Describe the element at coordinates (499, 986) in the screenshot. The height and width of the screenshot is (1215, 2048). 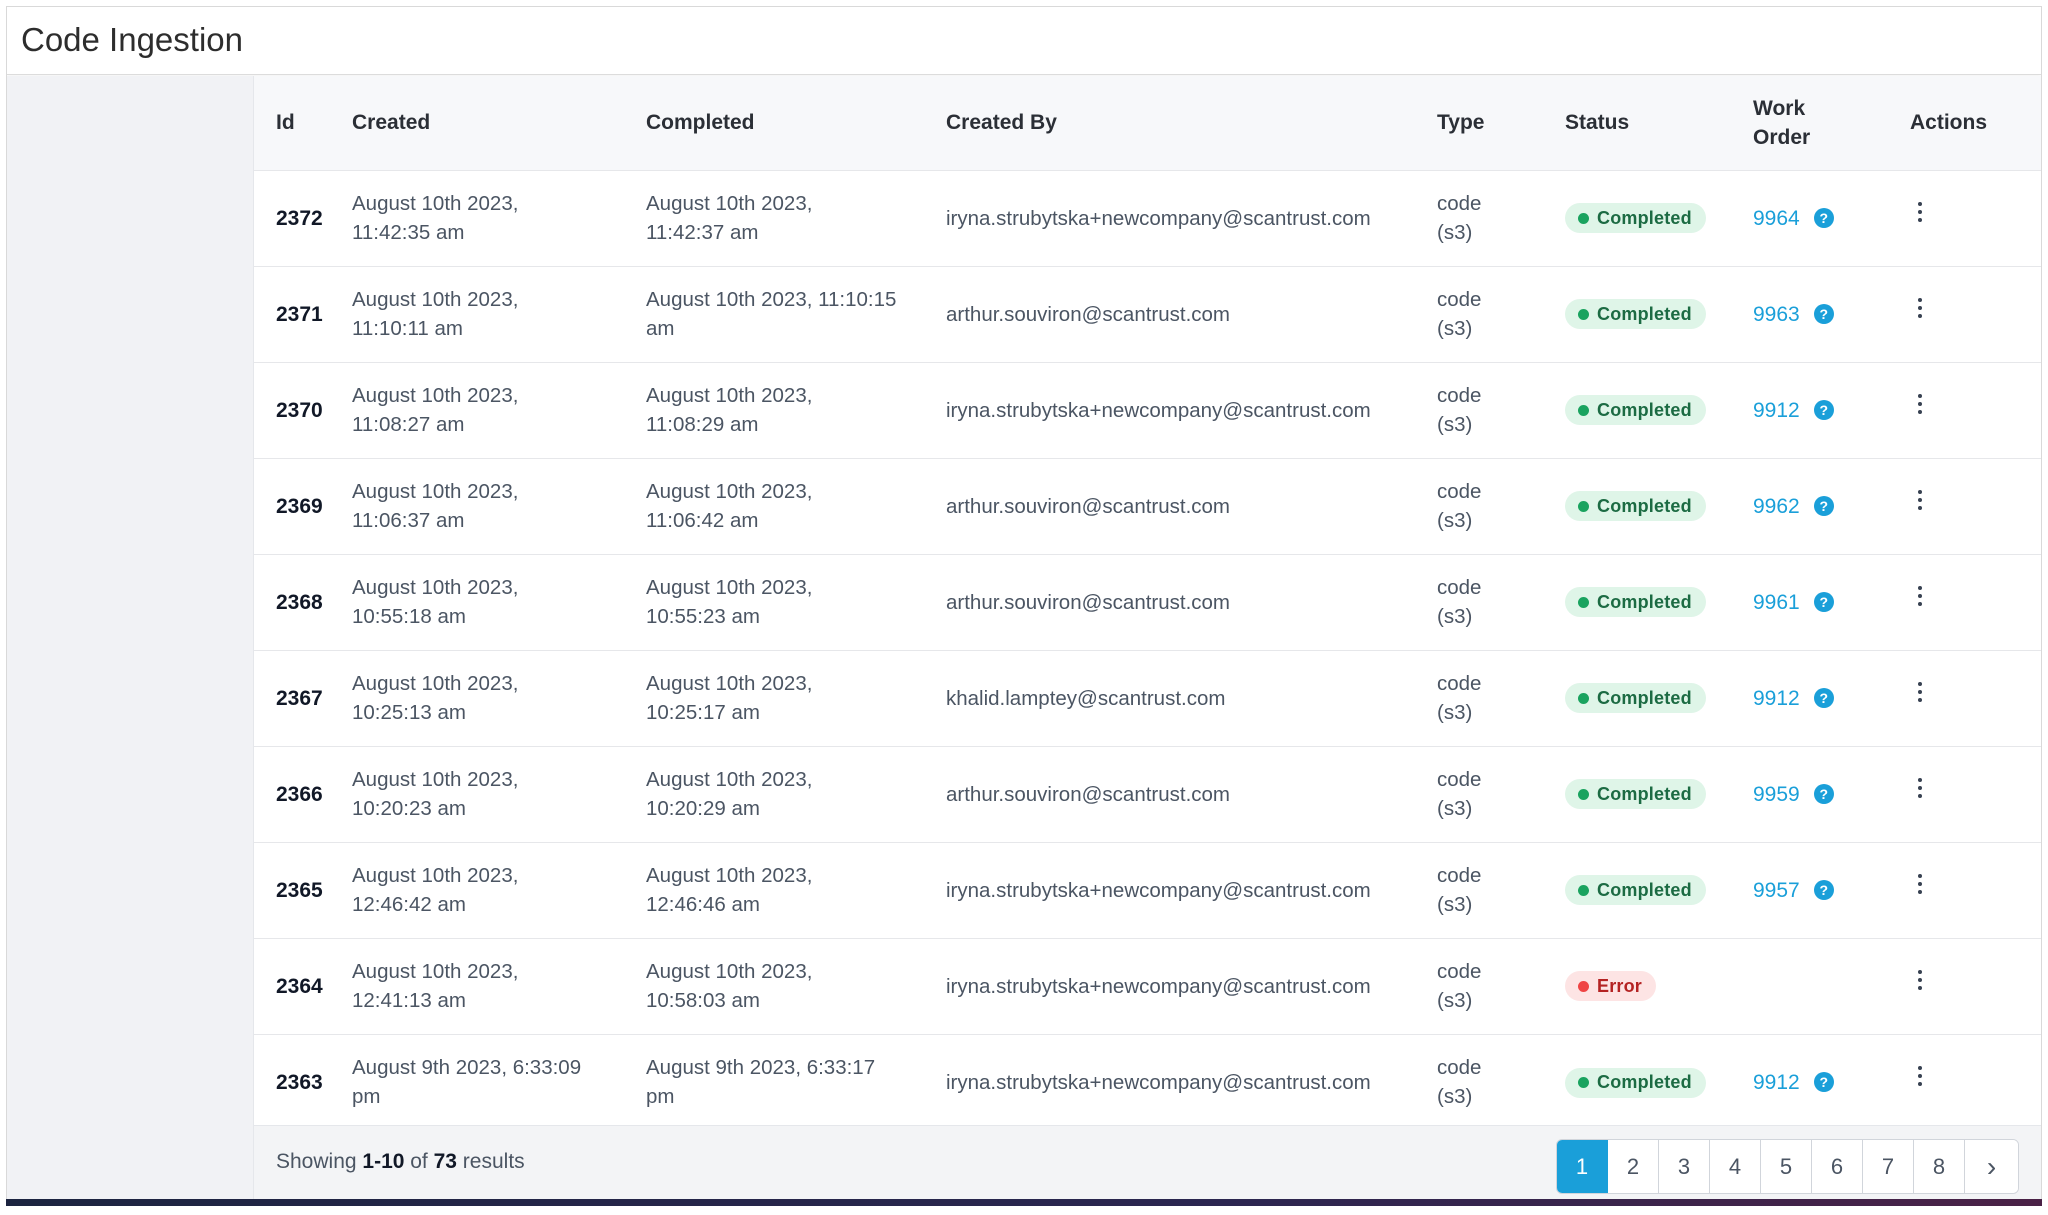
I see `row-created: August 10th 2023, 12:41:13 am` at that location.